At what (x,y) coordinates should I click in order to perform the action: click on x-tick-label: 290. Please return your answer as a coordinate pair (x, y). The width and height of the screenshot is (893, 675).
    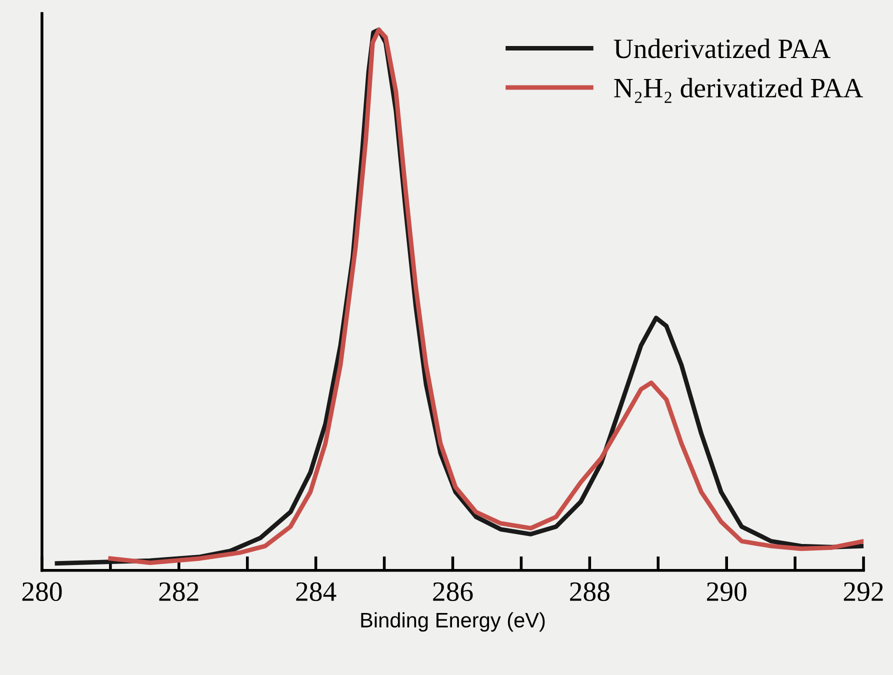
    Looking at the image, I should click on (726, 592).